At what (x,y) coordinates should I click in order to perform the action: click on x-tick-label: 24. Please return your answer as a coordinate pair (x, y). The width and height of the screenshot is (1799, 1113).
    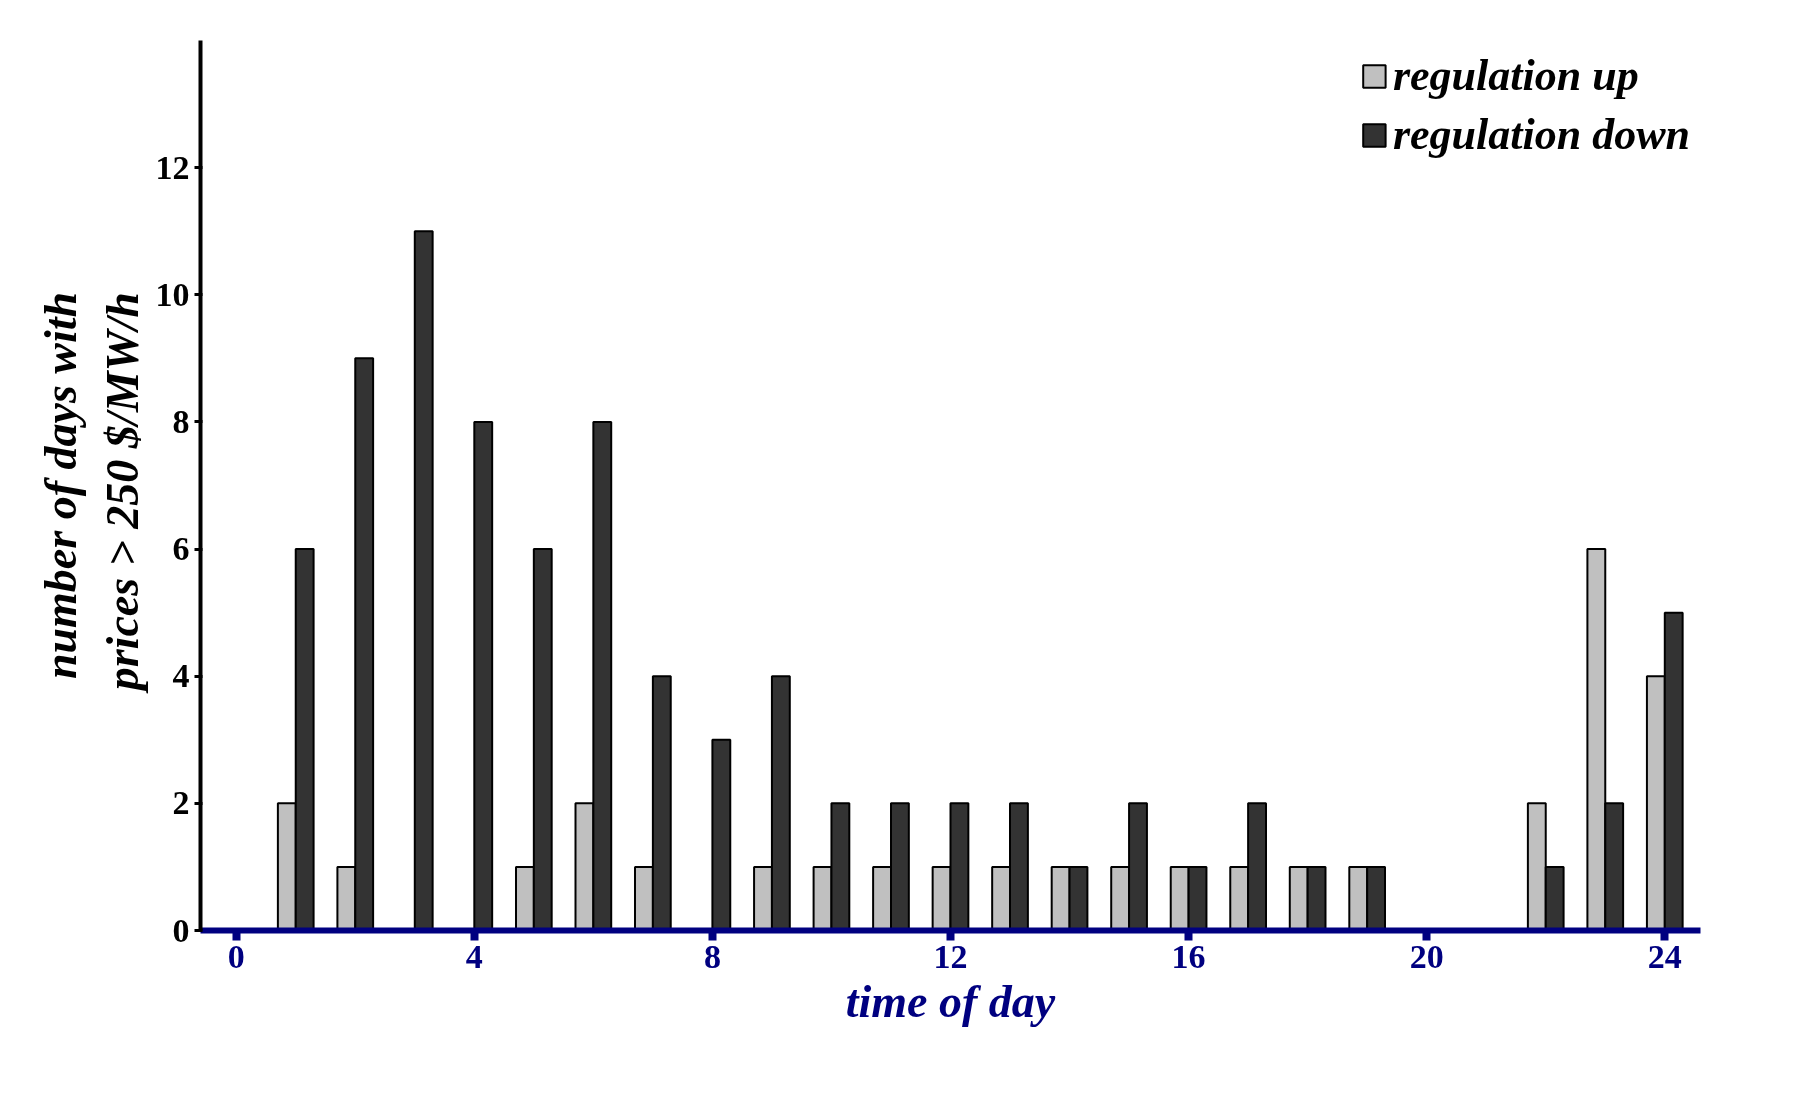
    Looking at the image, I should click on (1664, 956).